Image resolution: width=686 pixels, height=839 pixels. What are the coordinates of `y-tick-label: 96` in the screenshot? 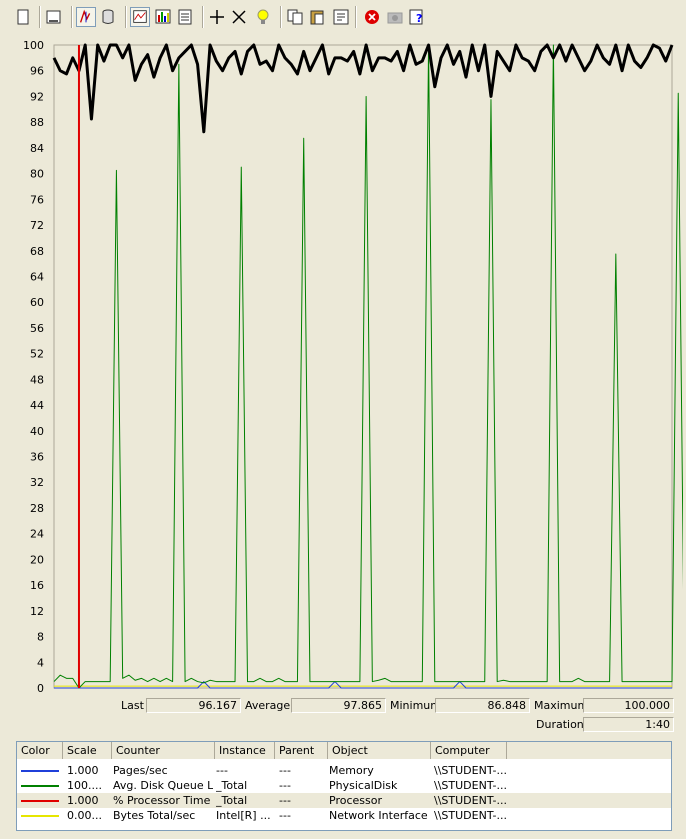 It's located at (37, 71).